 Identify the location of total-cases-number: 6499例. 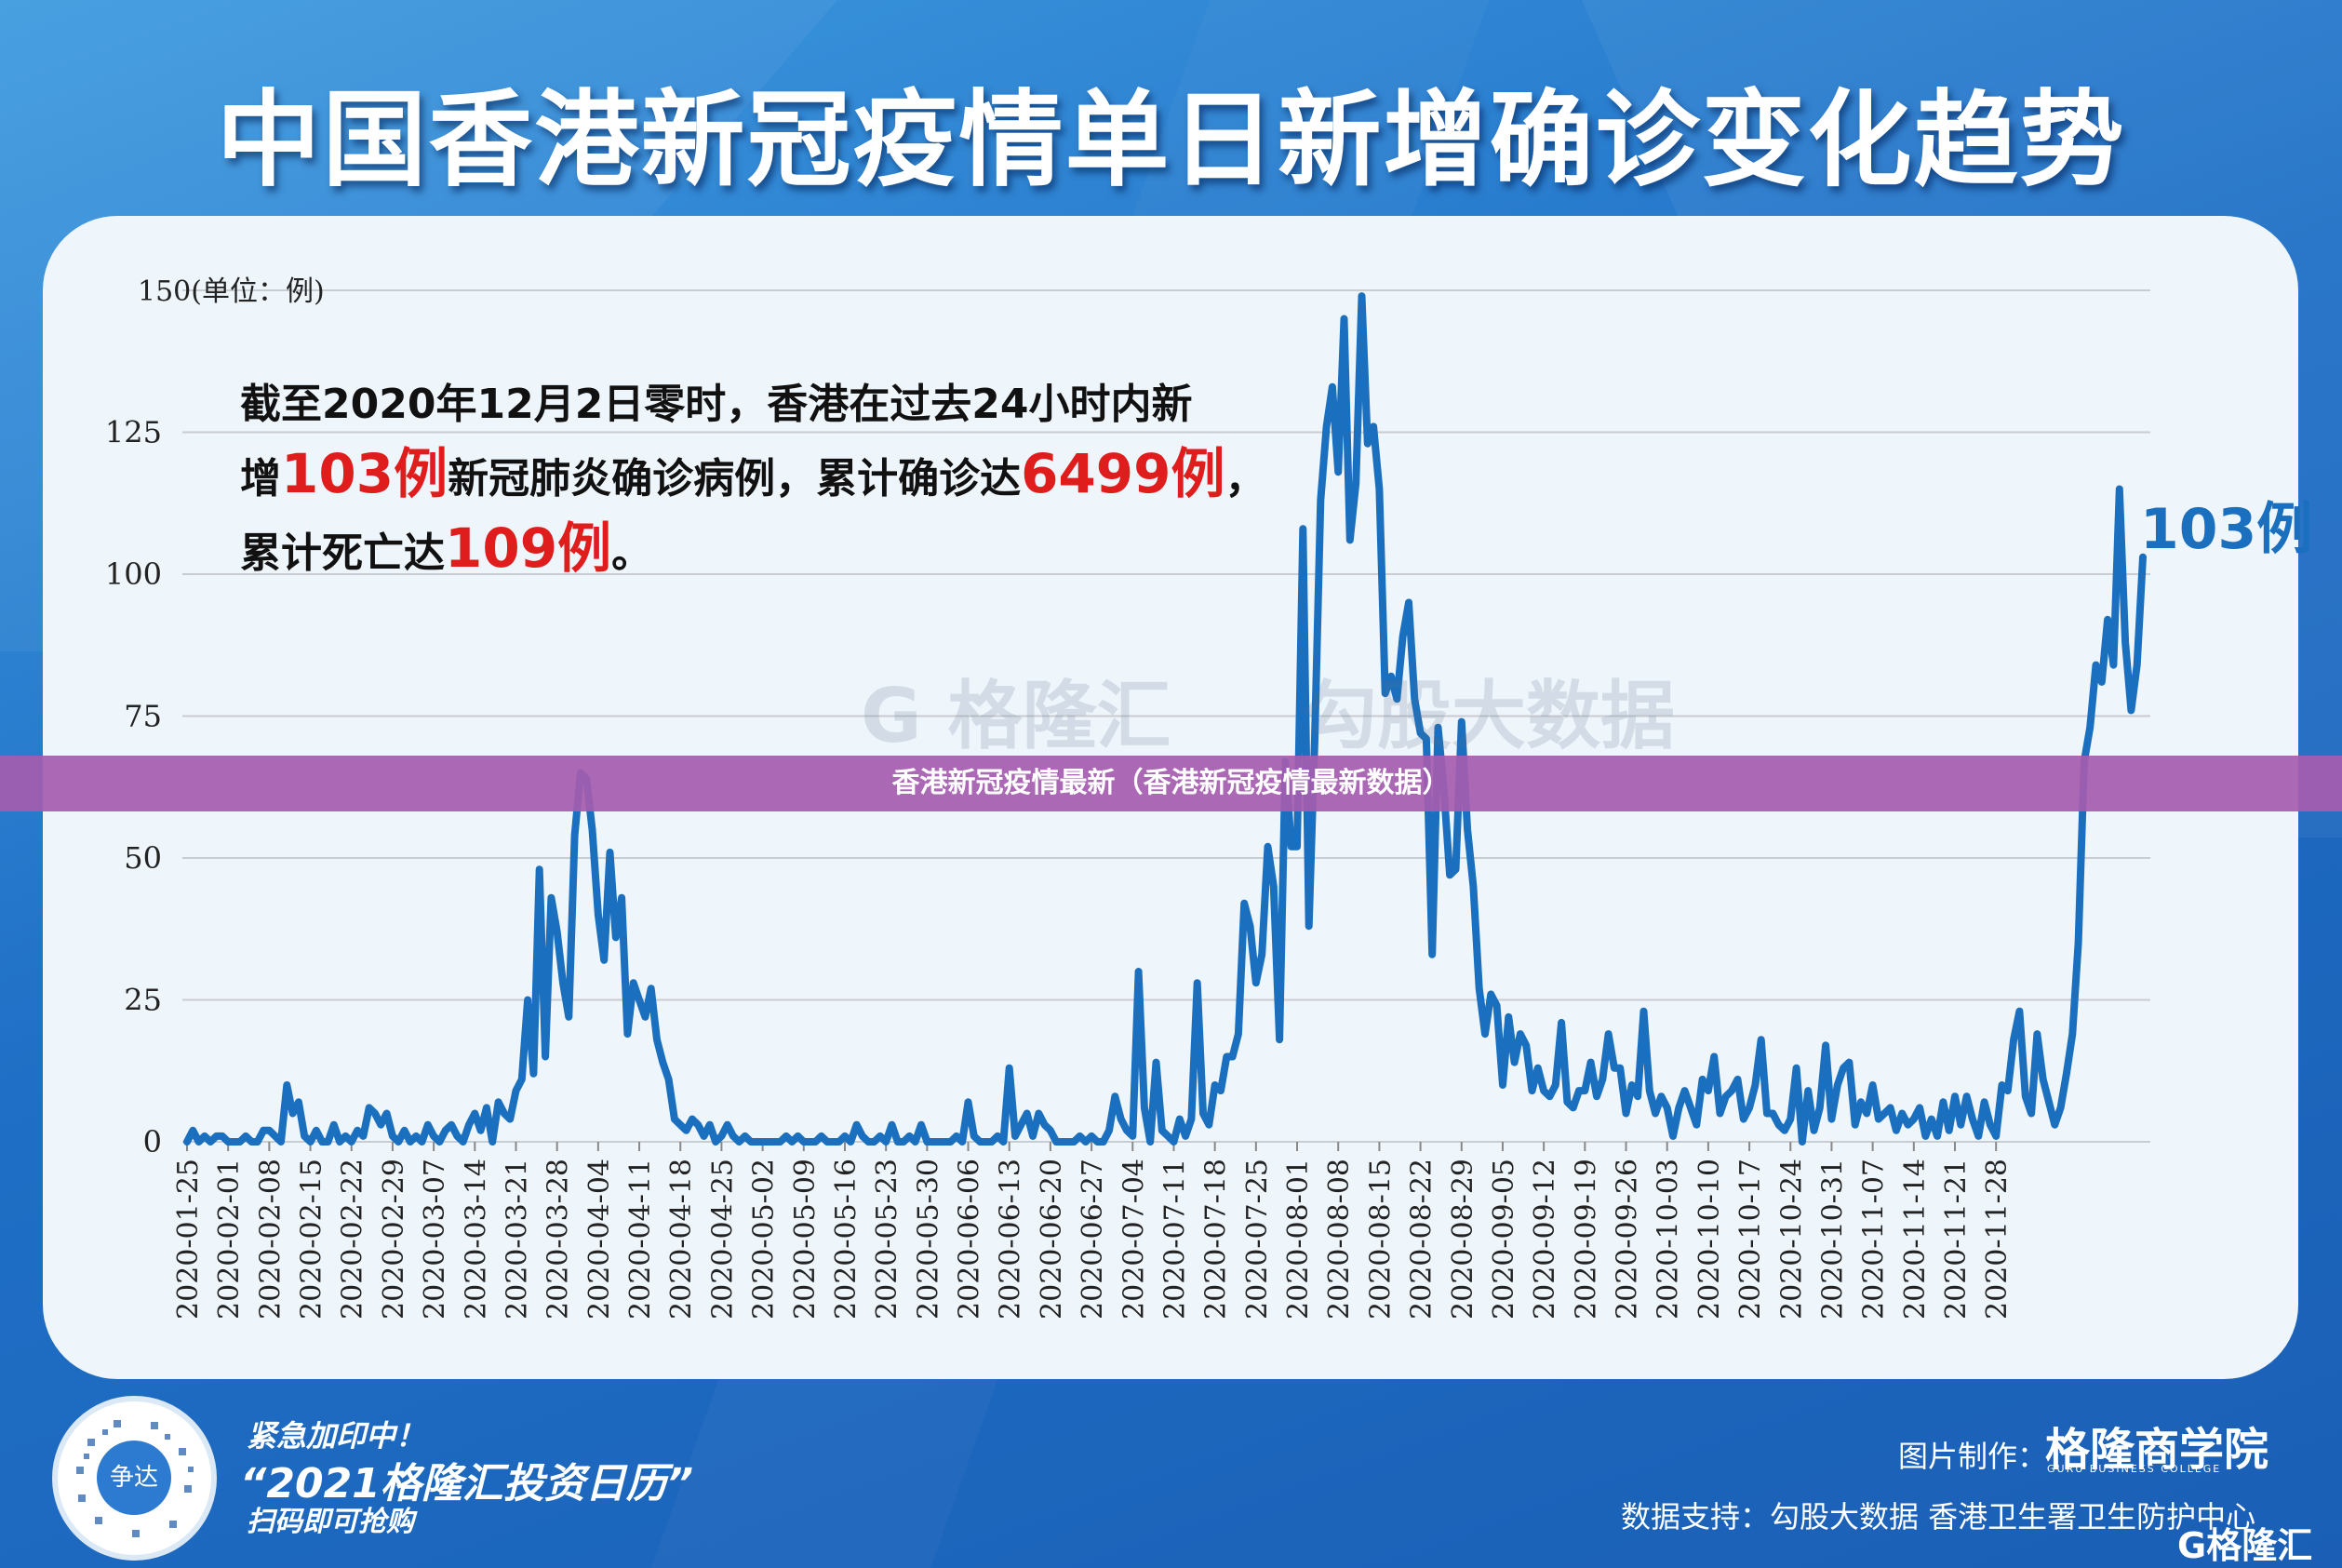
(1123, 473).